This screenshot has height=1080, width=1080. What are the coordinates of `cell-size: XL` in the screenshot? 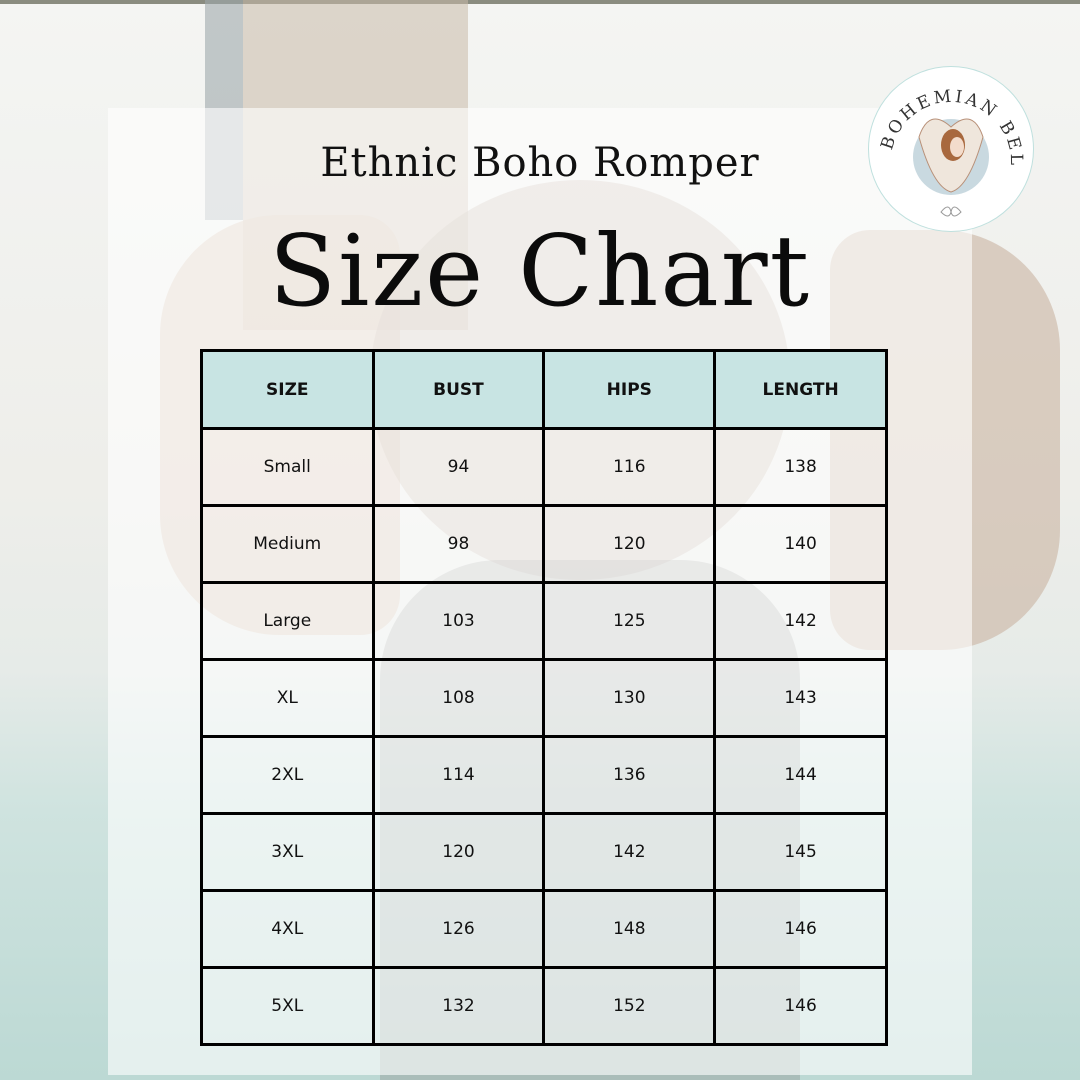 It's located at (287, 698).